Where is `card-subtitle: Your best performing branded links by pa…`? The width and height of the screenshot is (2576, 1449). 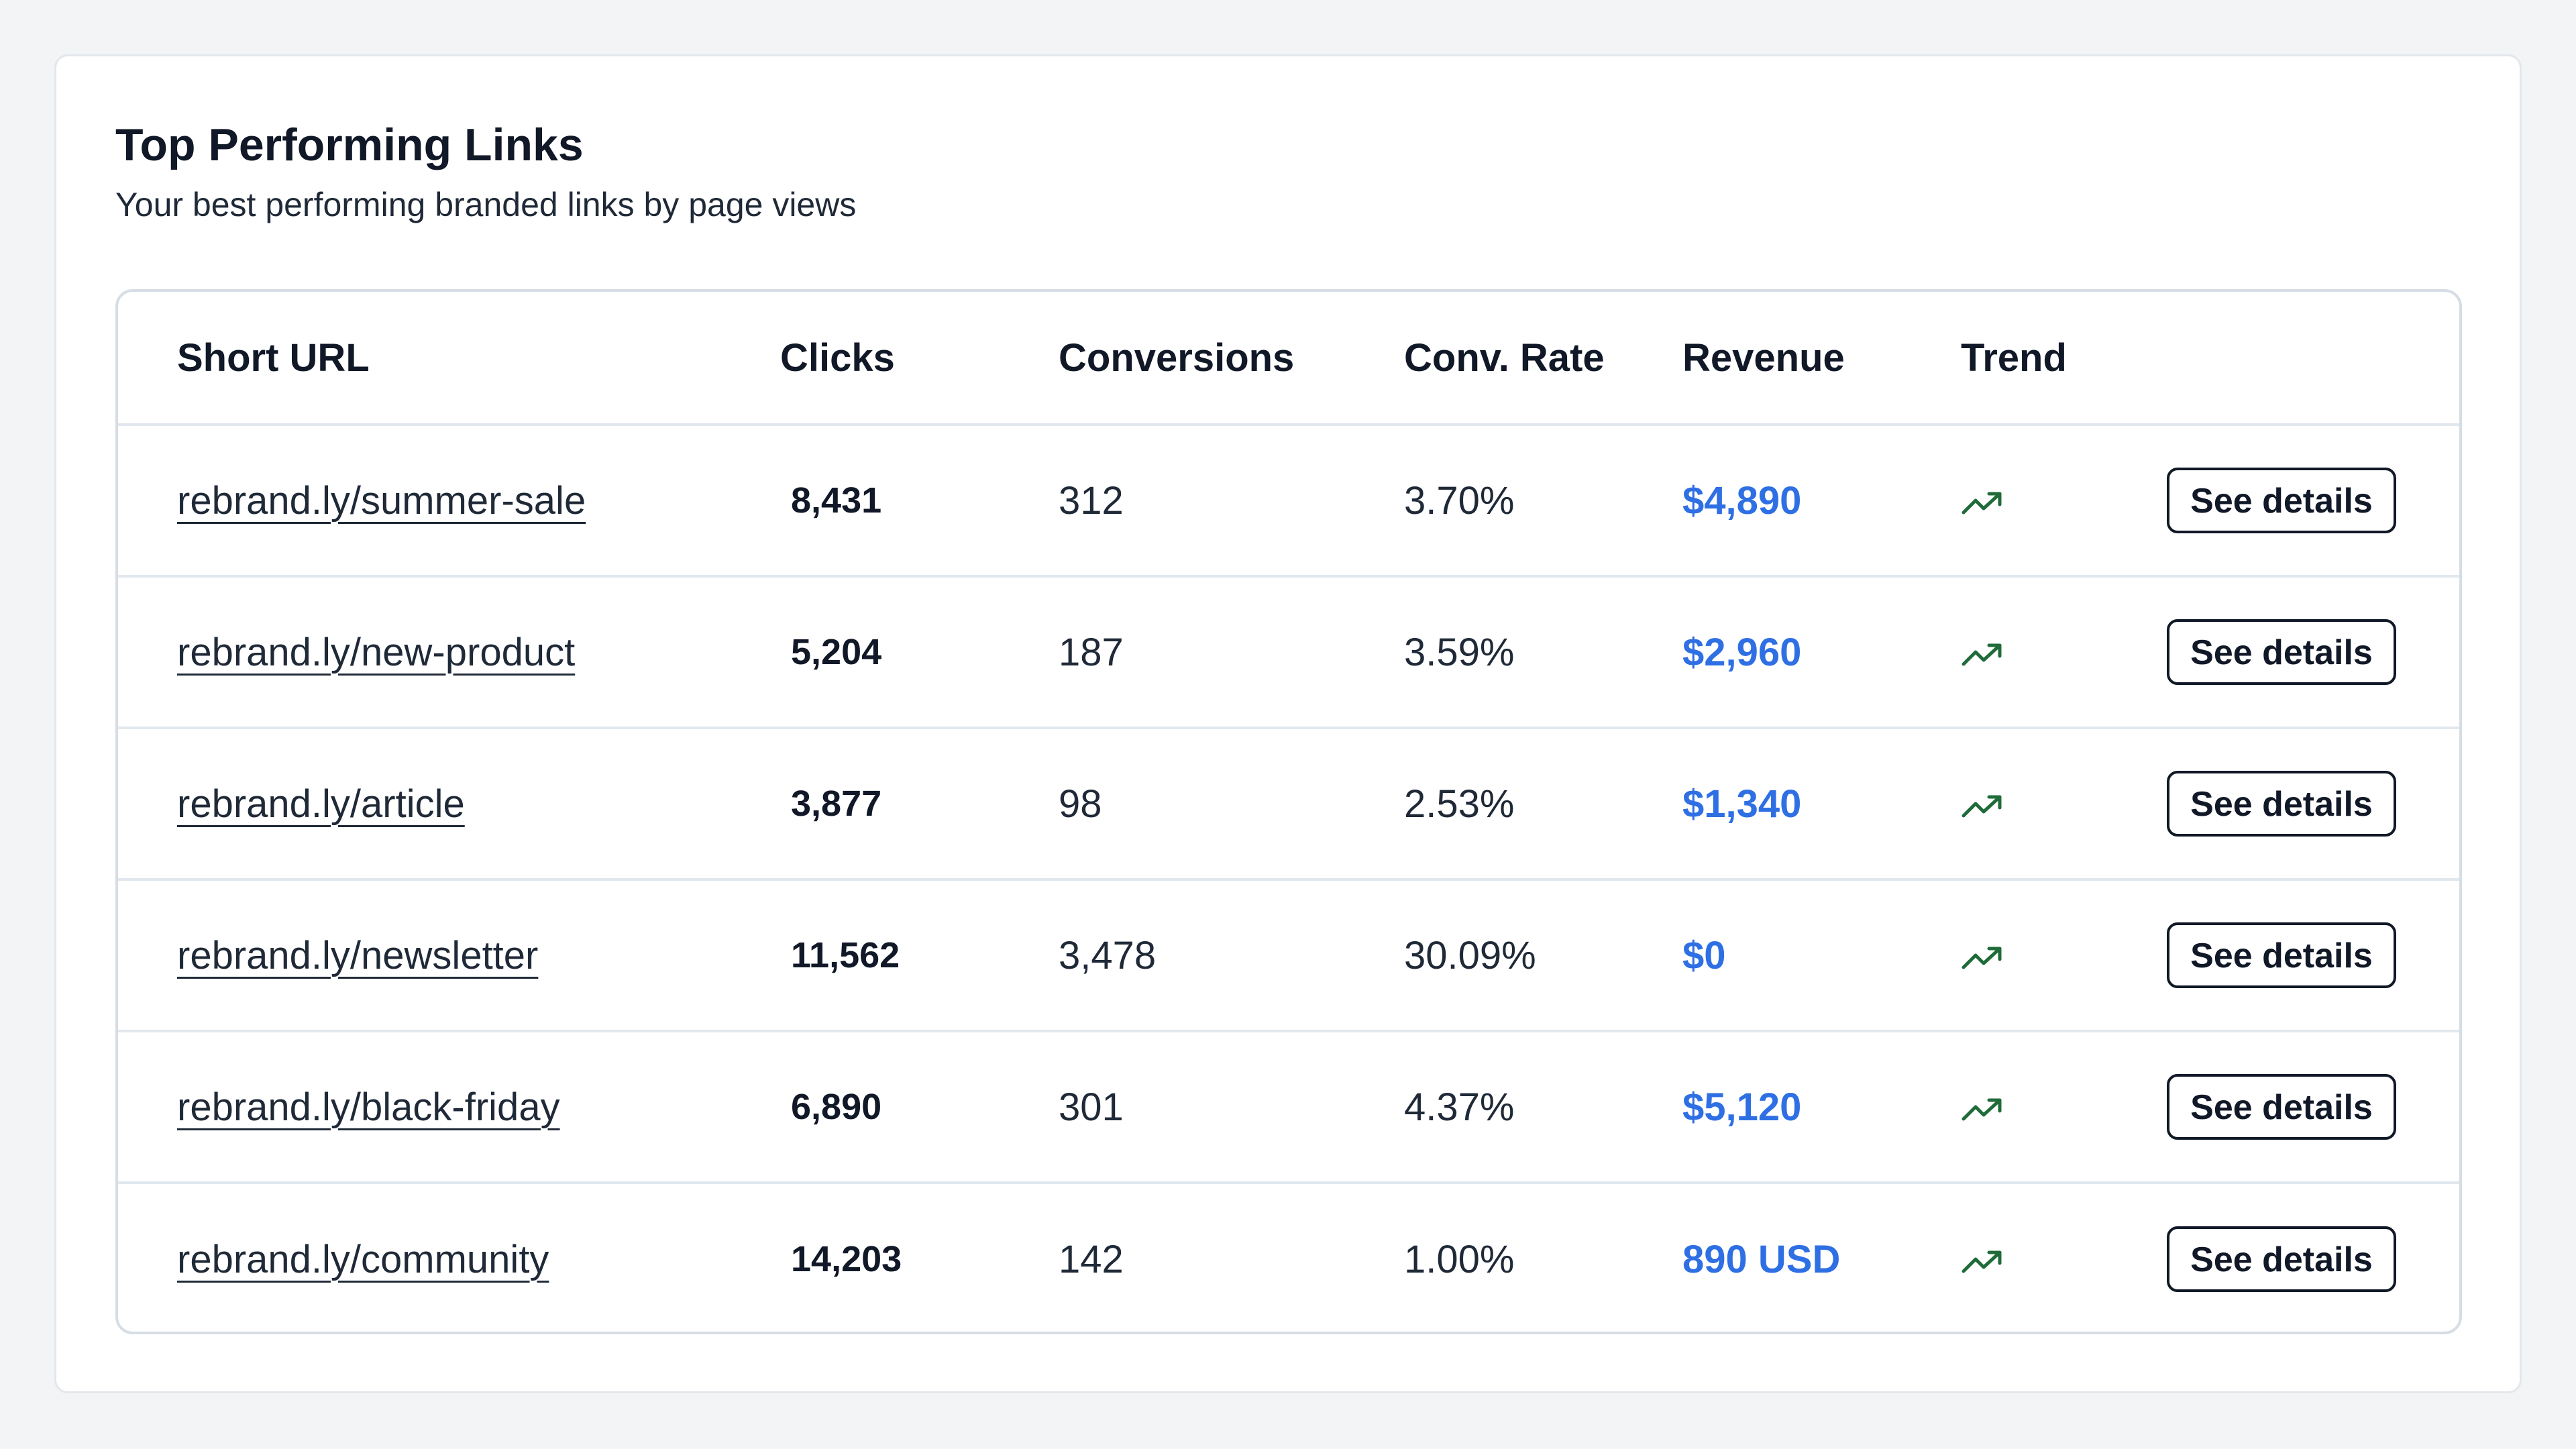
card-subtitle: Your best performing branded links by pa… is located at coordinates (486, 204).